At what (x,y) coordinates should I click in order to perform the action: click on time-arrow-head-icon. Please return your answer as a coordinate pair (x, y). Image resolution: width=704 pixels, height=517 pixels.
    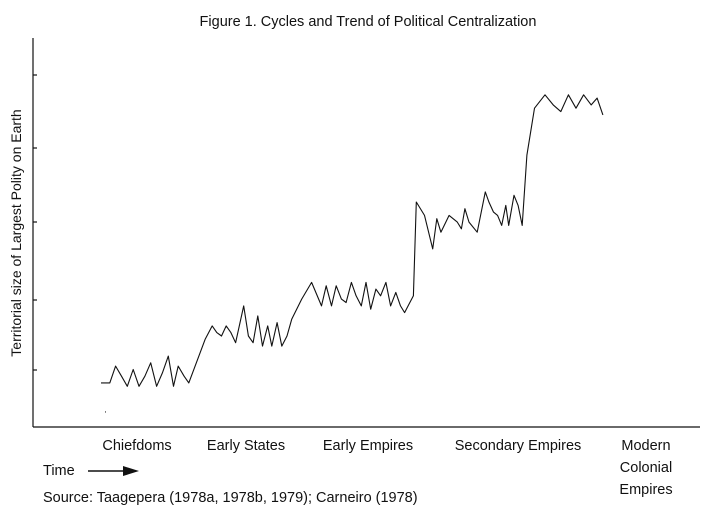
    Looking at the image, I should click on (131, 471).